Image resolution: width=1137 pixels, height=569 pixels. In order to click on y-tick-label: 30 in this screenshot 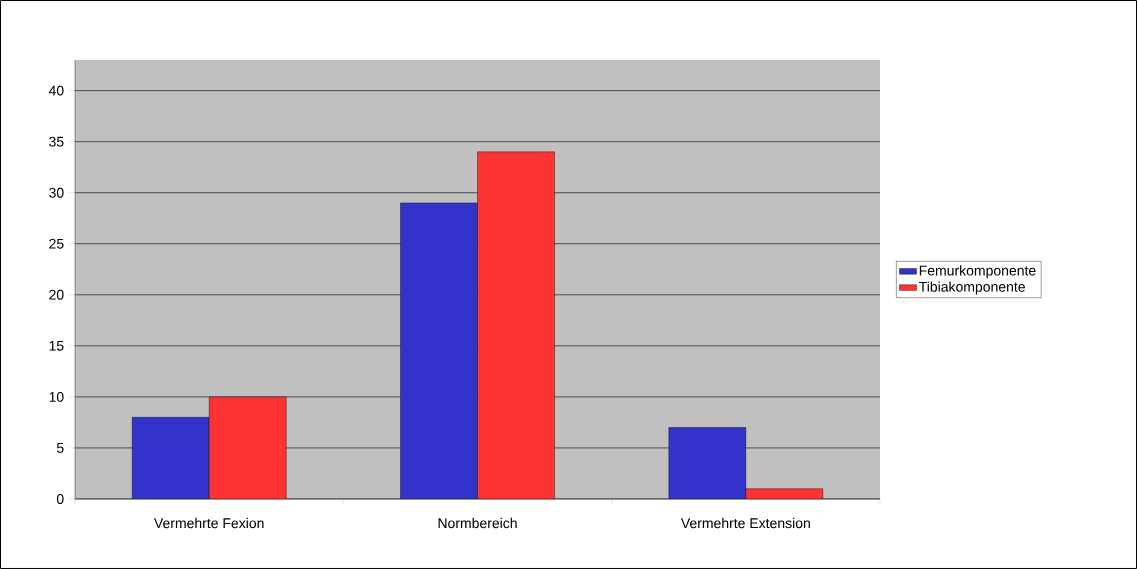, I will do `click(56, 192)`.